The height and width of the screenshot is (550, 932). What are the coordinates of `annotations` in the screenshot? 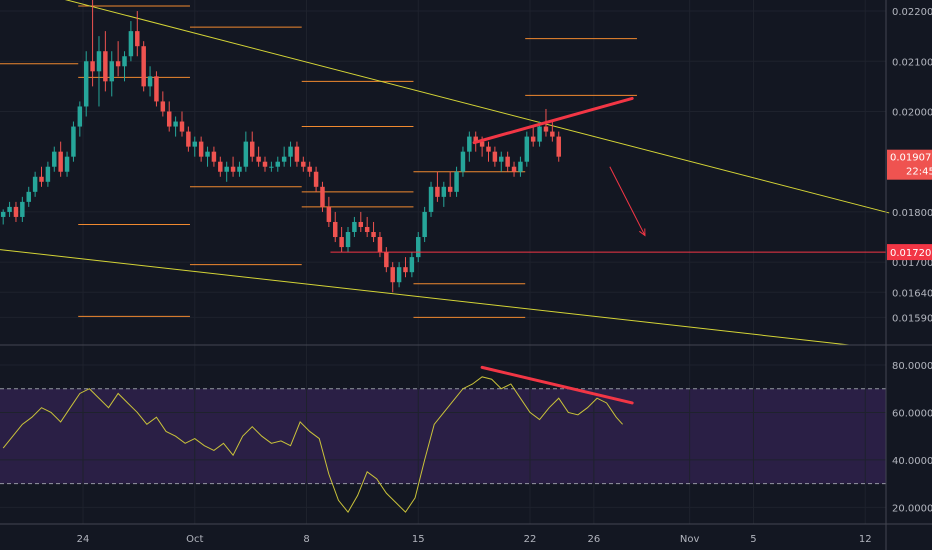 It's located at (559, 250).